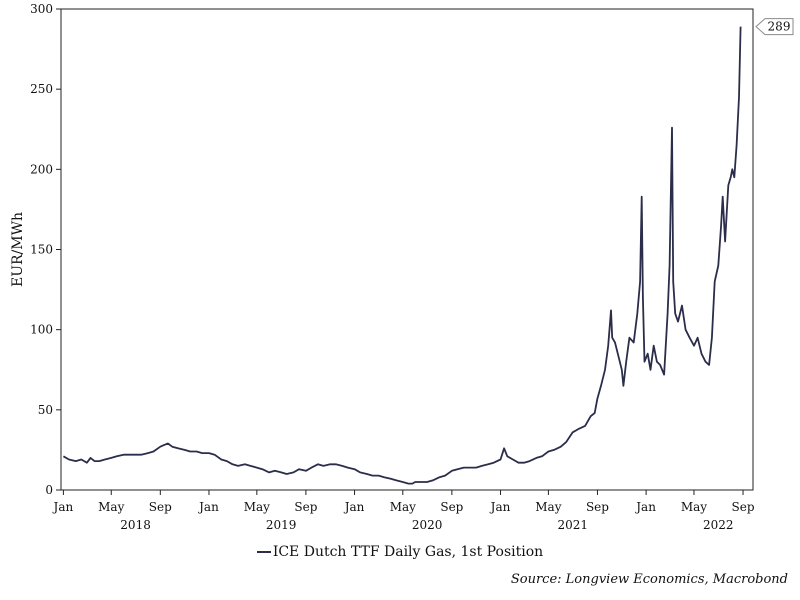 This screenshot has height=600, width=800. What do you see at coordinates (408, 552) in the screenshot?
I see `legend-label: ICE Dutch TTF Daily Gas, 1st Position` at bounding box center [408, 552].